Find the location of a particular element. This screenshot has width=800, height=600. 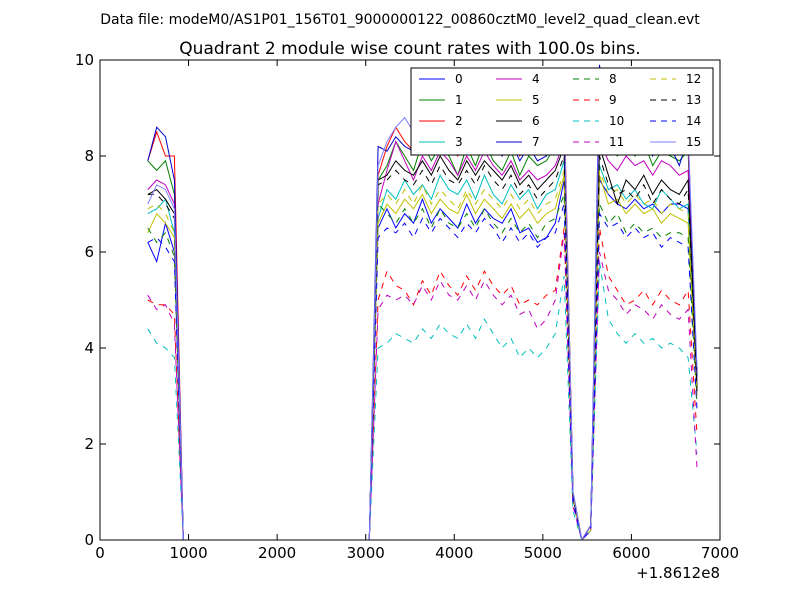

legend-label-8: 8 is located at coordinates (613, 79).